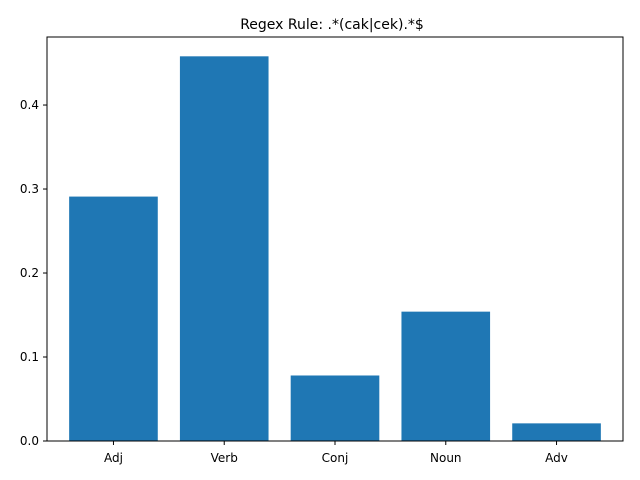 This screenshot has height=480, width=640. What do you see at coordinates (446, 376) in the screenshot?
I see `bar-noun` at bounding box center [446, 376].